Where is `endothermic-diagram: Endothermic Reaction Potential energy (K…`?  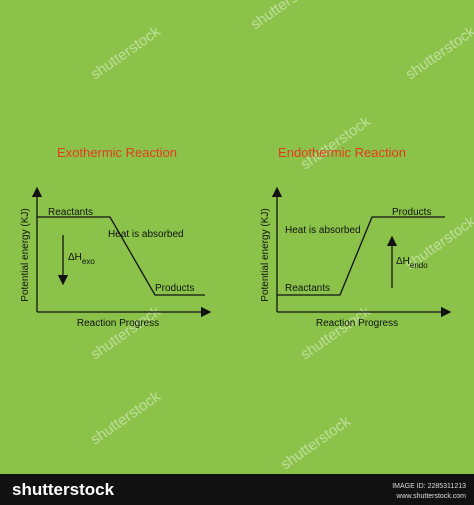 endothermic-diagram: Endothermic Reaction Potential energy (K… is located at coordinates (356, 237).